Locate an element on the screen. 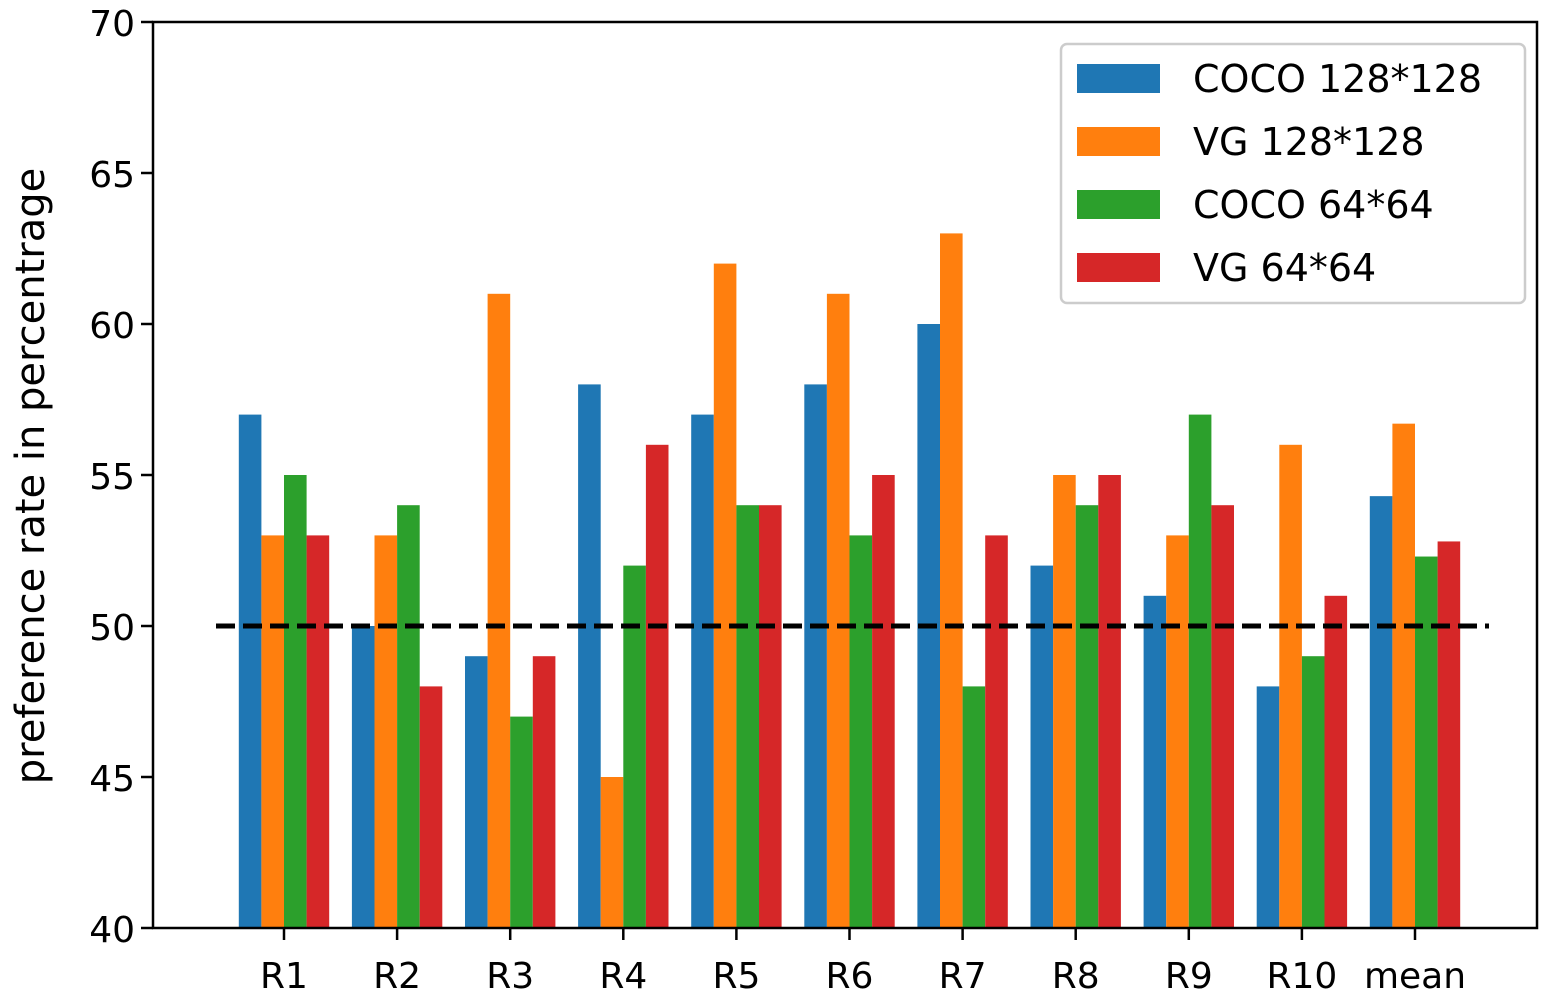 The image size is (1553, 1005). y-axis-label: preference rate in percentrage is located at coordinates (31, 476).